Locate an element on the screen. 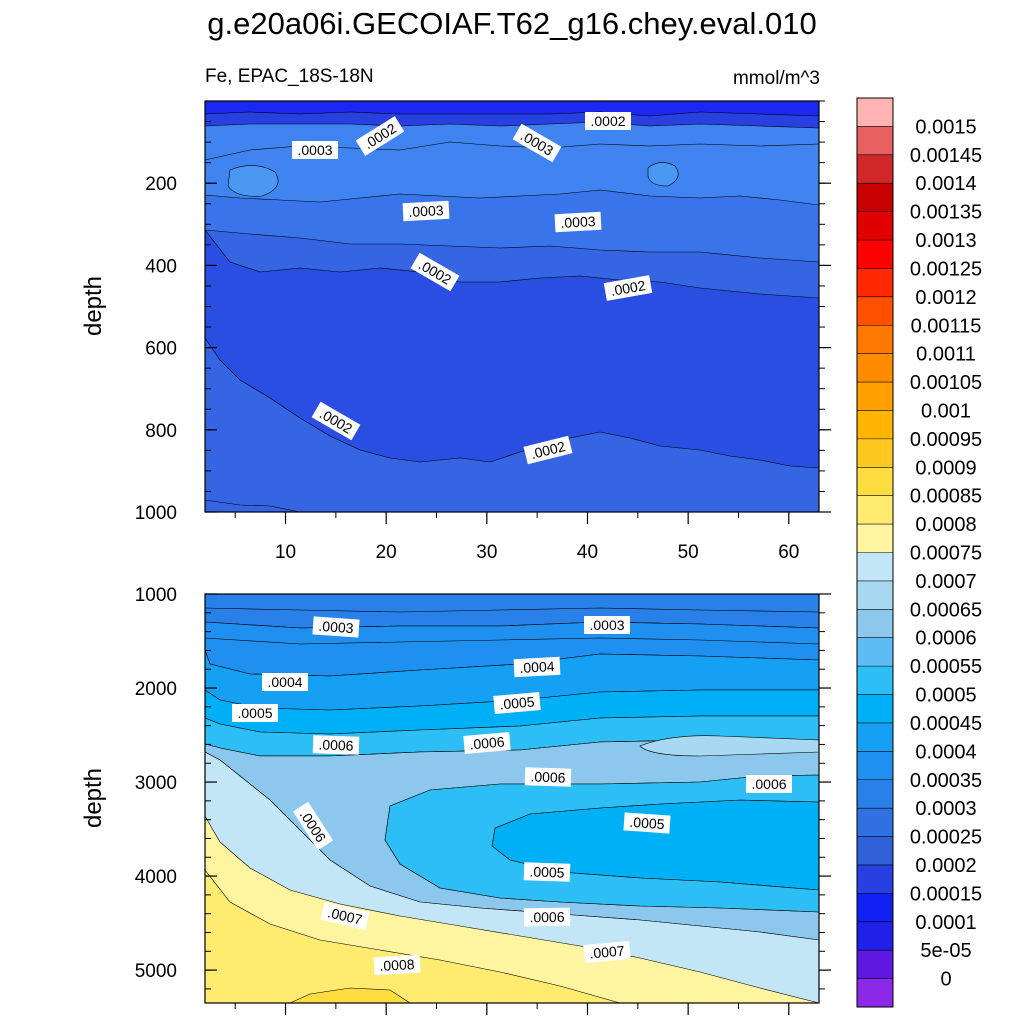  colorbar-label: 0.00105 is located at coordinates (946, 383).